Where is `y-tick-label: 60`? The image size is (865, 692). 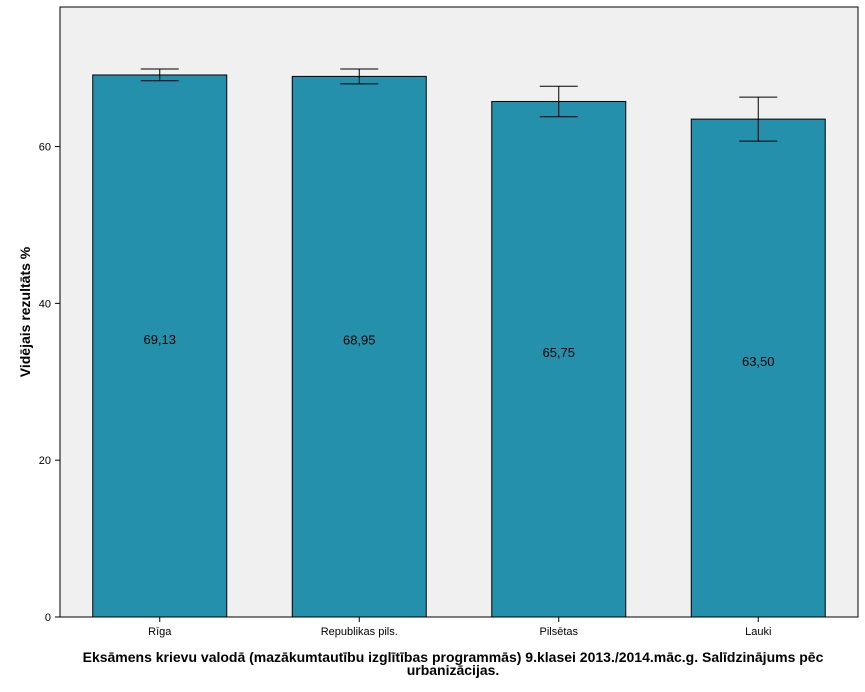
y-tick-label: 60 is located at coordinates (45, 148).